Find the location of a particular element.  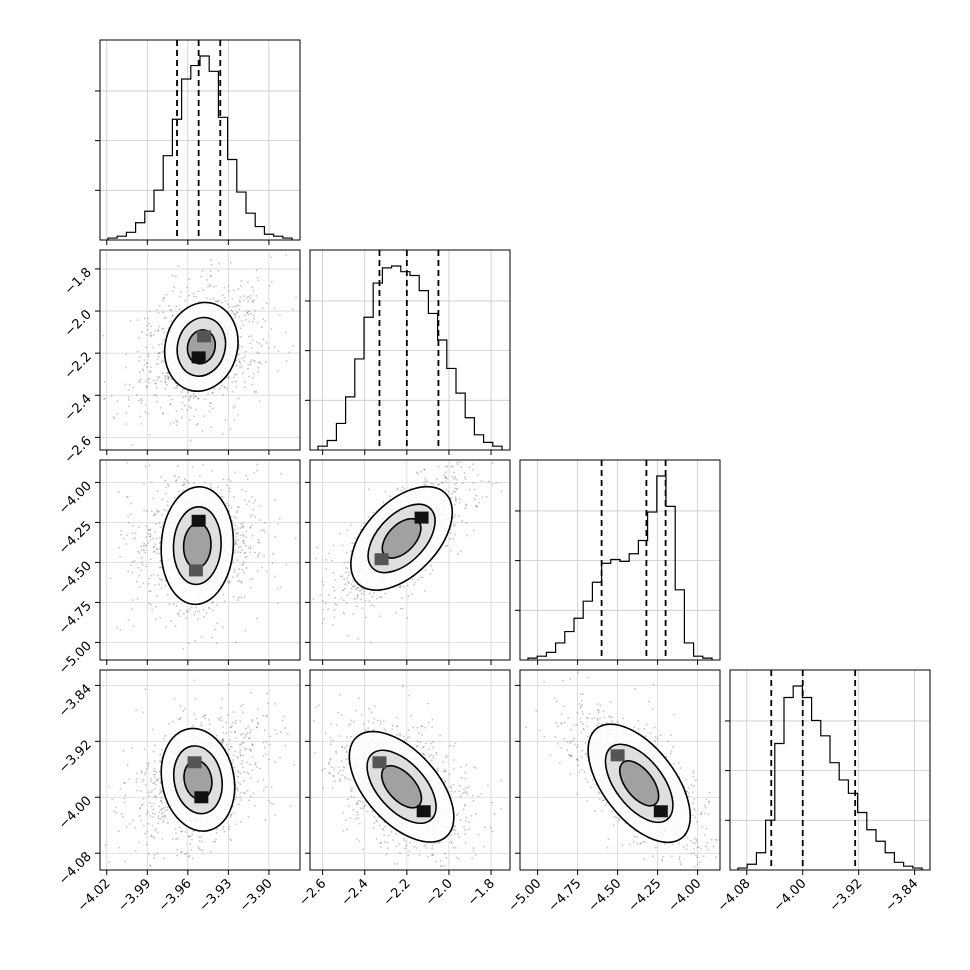

density-peak is located at coordinates (421, 517).